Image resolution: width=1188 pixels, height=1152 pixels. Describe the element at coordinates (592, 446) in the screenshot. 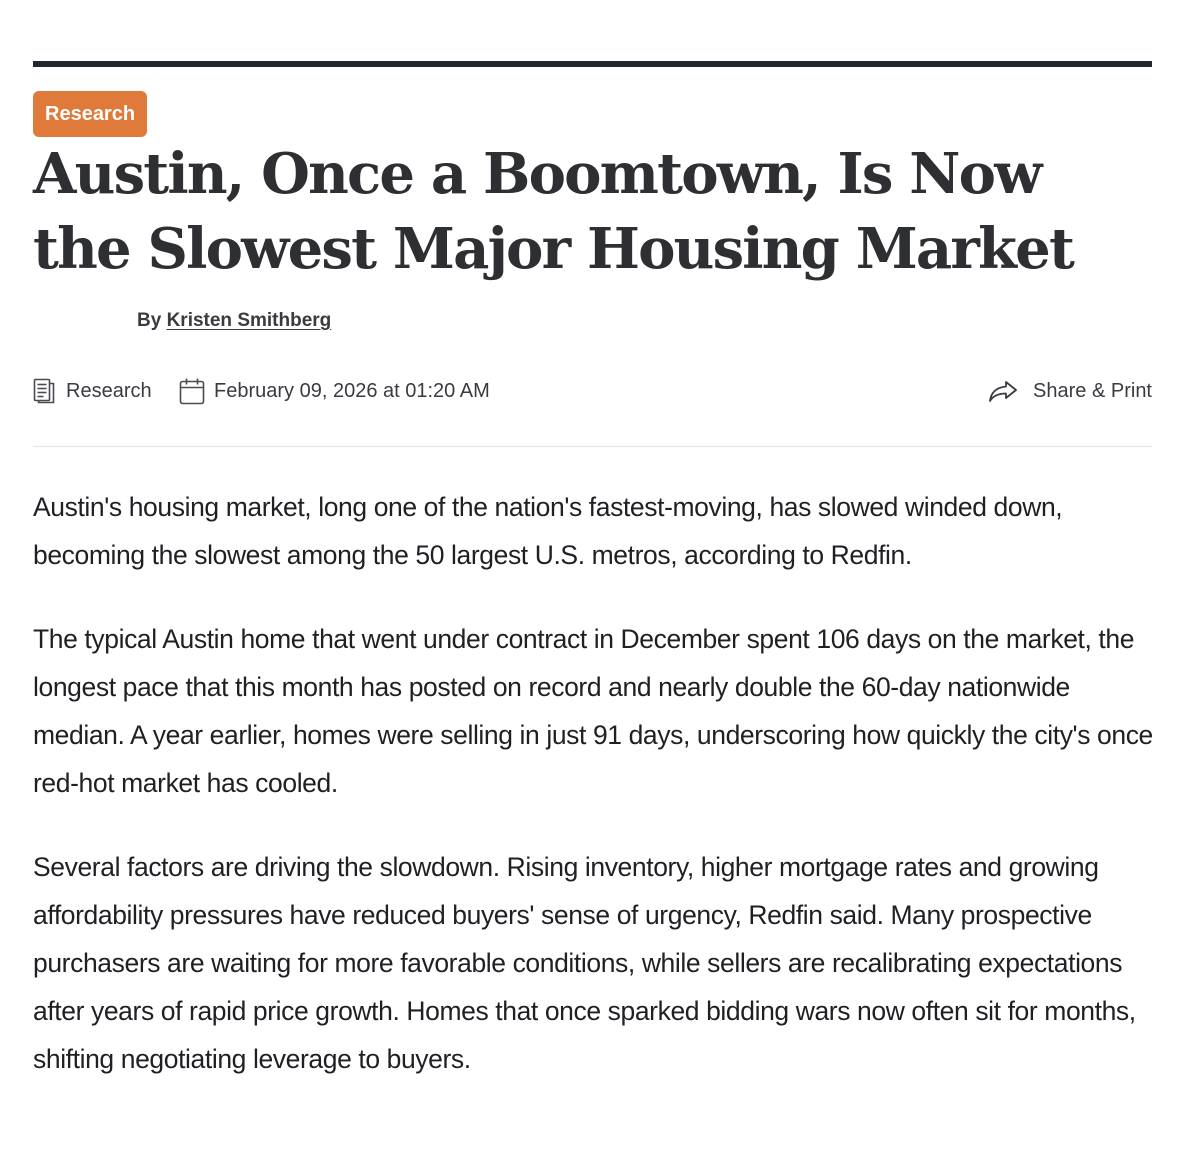

I see `meta-divider` at that location.